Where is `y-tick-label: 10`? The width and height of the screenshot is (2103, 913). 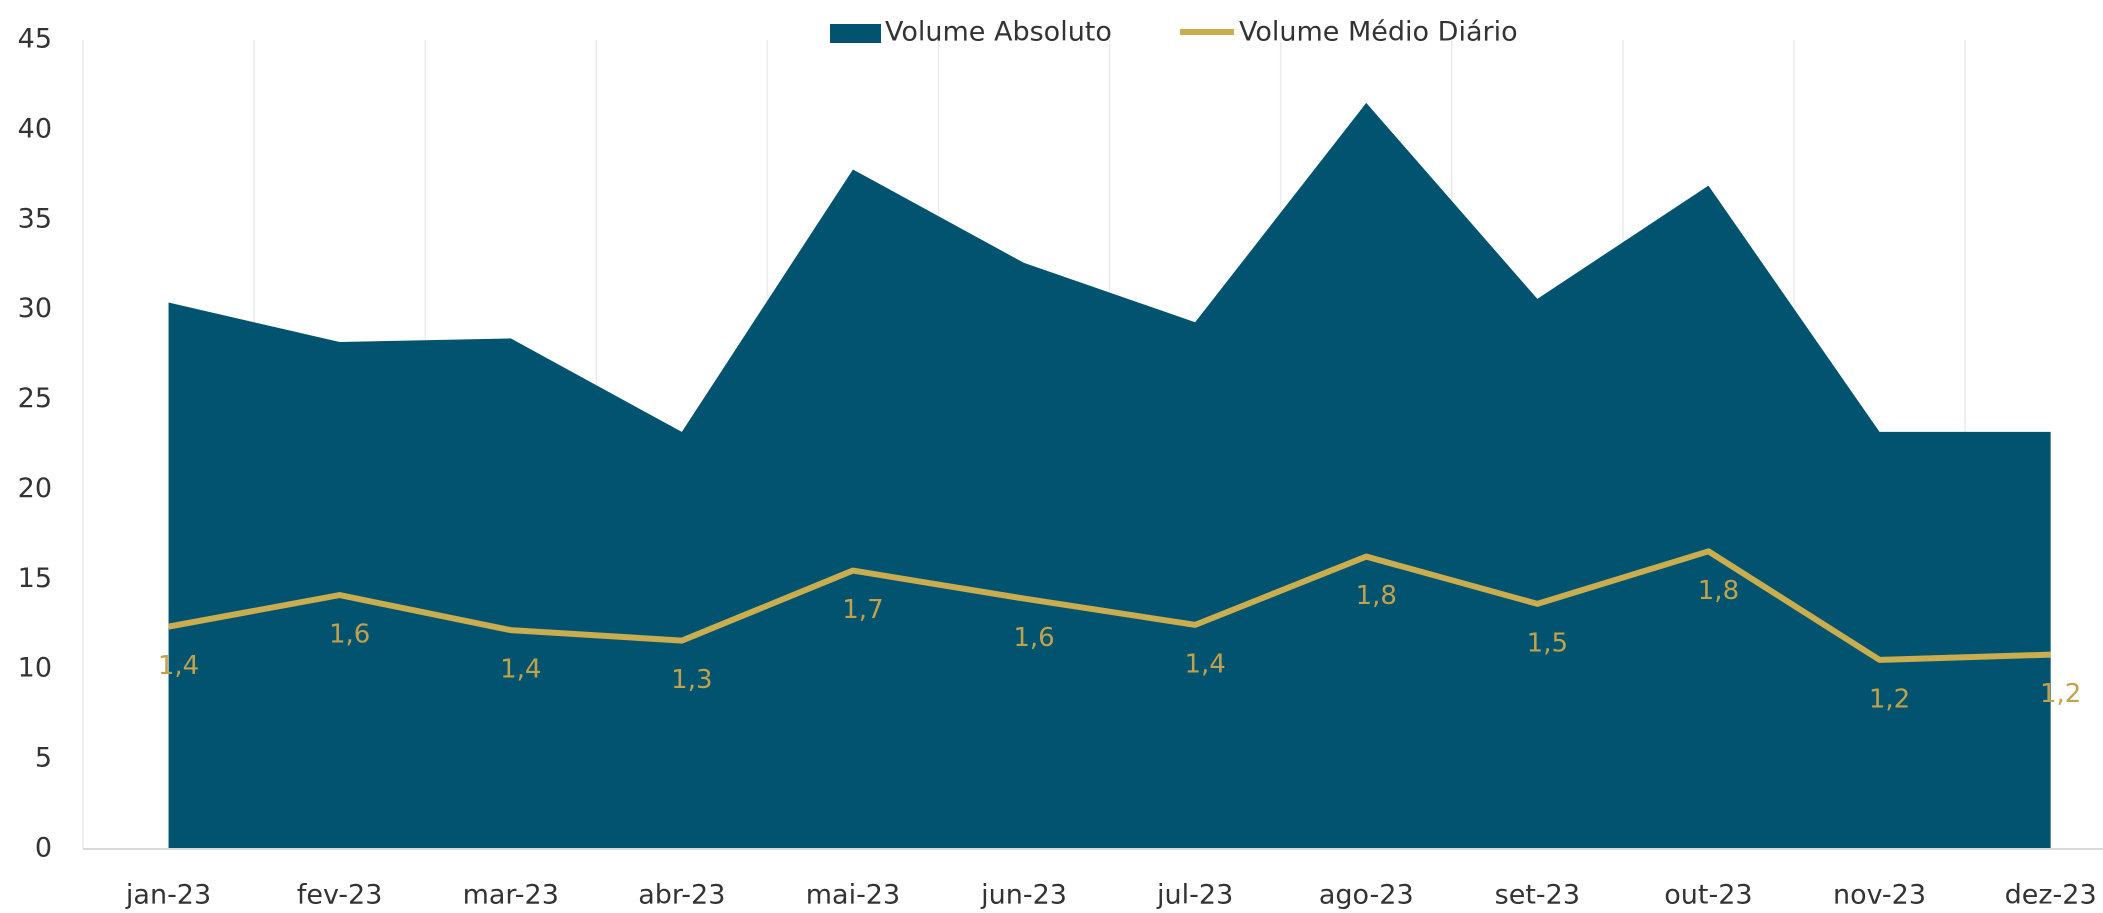 y-tick-label: 10 is located at coordinates (35, 668).